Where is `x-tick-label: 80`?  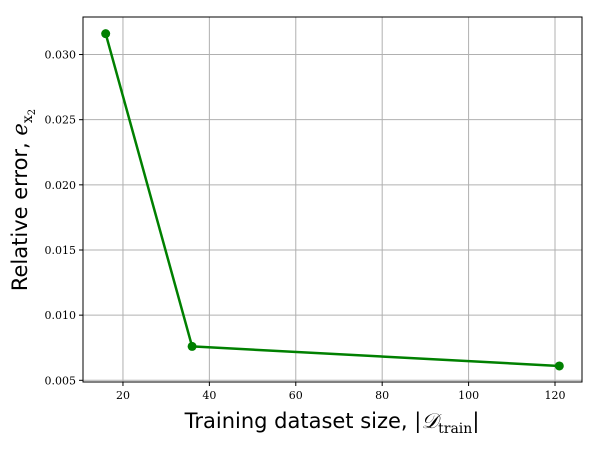
x-tick-label: 80 is located at coordinates (382, 395).